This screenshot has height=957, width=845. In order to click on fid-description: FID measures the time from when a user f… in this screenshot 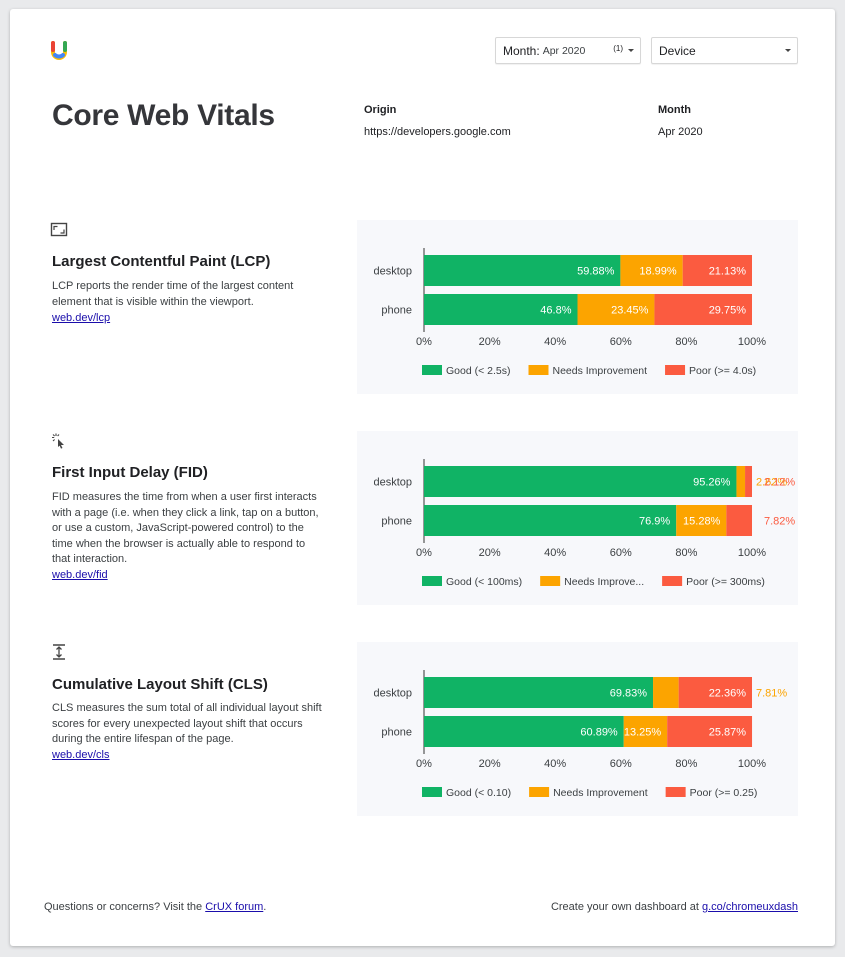, I will do `click(185, 528)`.